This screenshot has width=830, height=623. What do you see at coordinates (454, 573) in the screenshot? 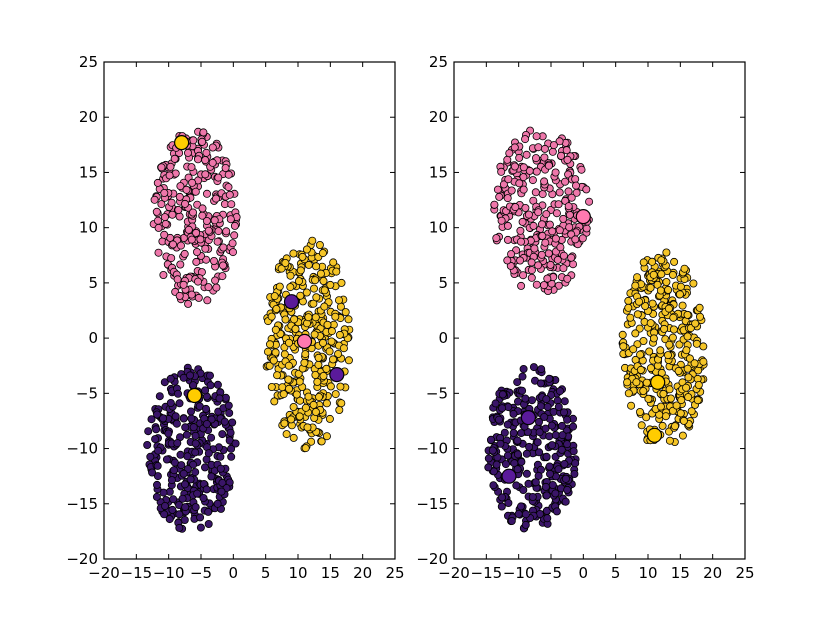
I see `x-tick-label: −20` at bounding box center [454, 573].